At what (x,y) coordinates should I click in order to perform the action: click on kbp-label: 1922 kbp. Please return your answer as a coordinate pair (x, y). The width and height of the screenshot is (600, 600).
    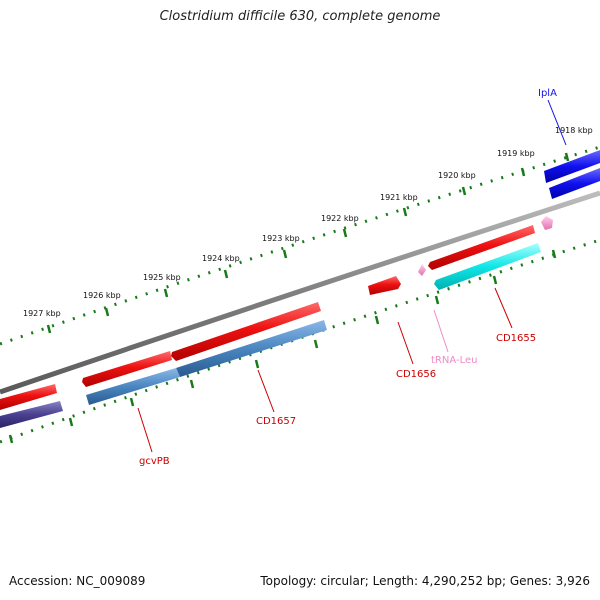
    Looking at the image, I should click on (340, 218).